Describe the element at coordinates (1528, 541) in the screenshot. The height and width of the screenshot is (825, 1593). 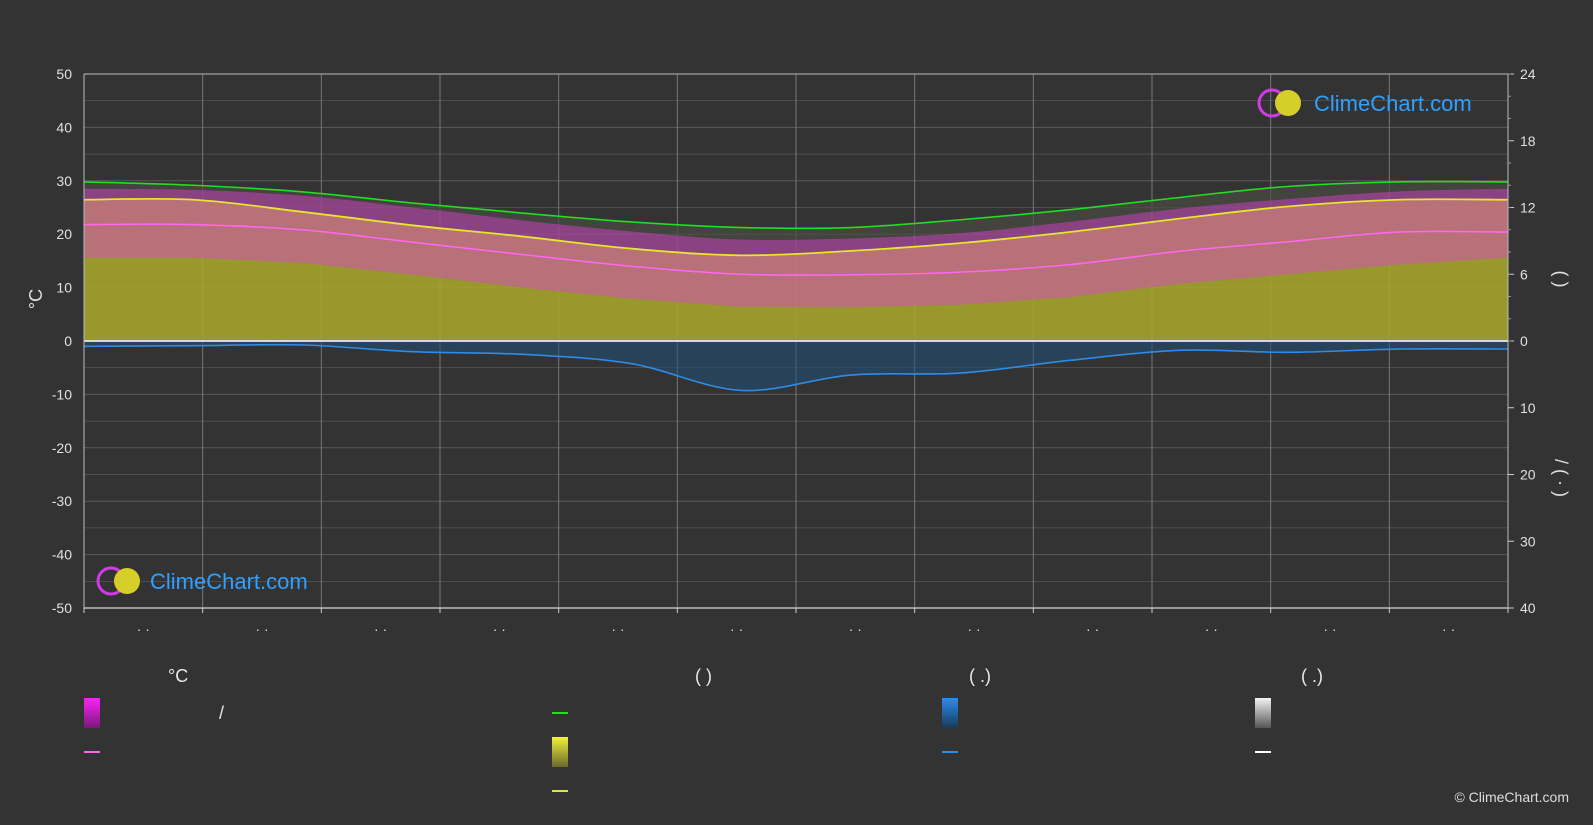
I see `right-bottom-tick-label: 30` at that location.